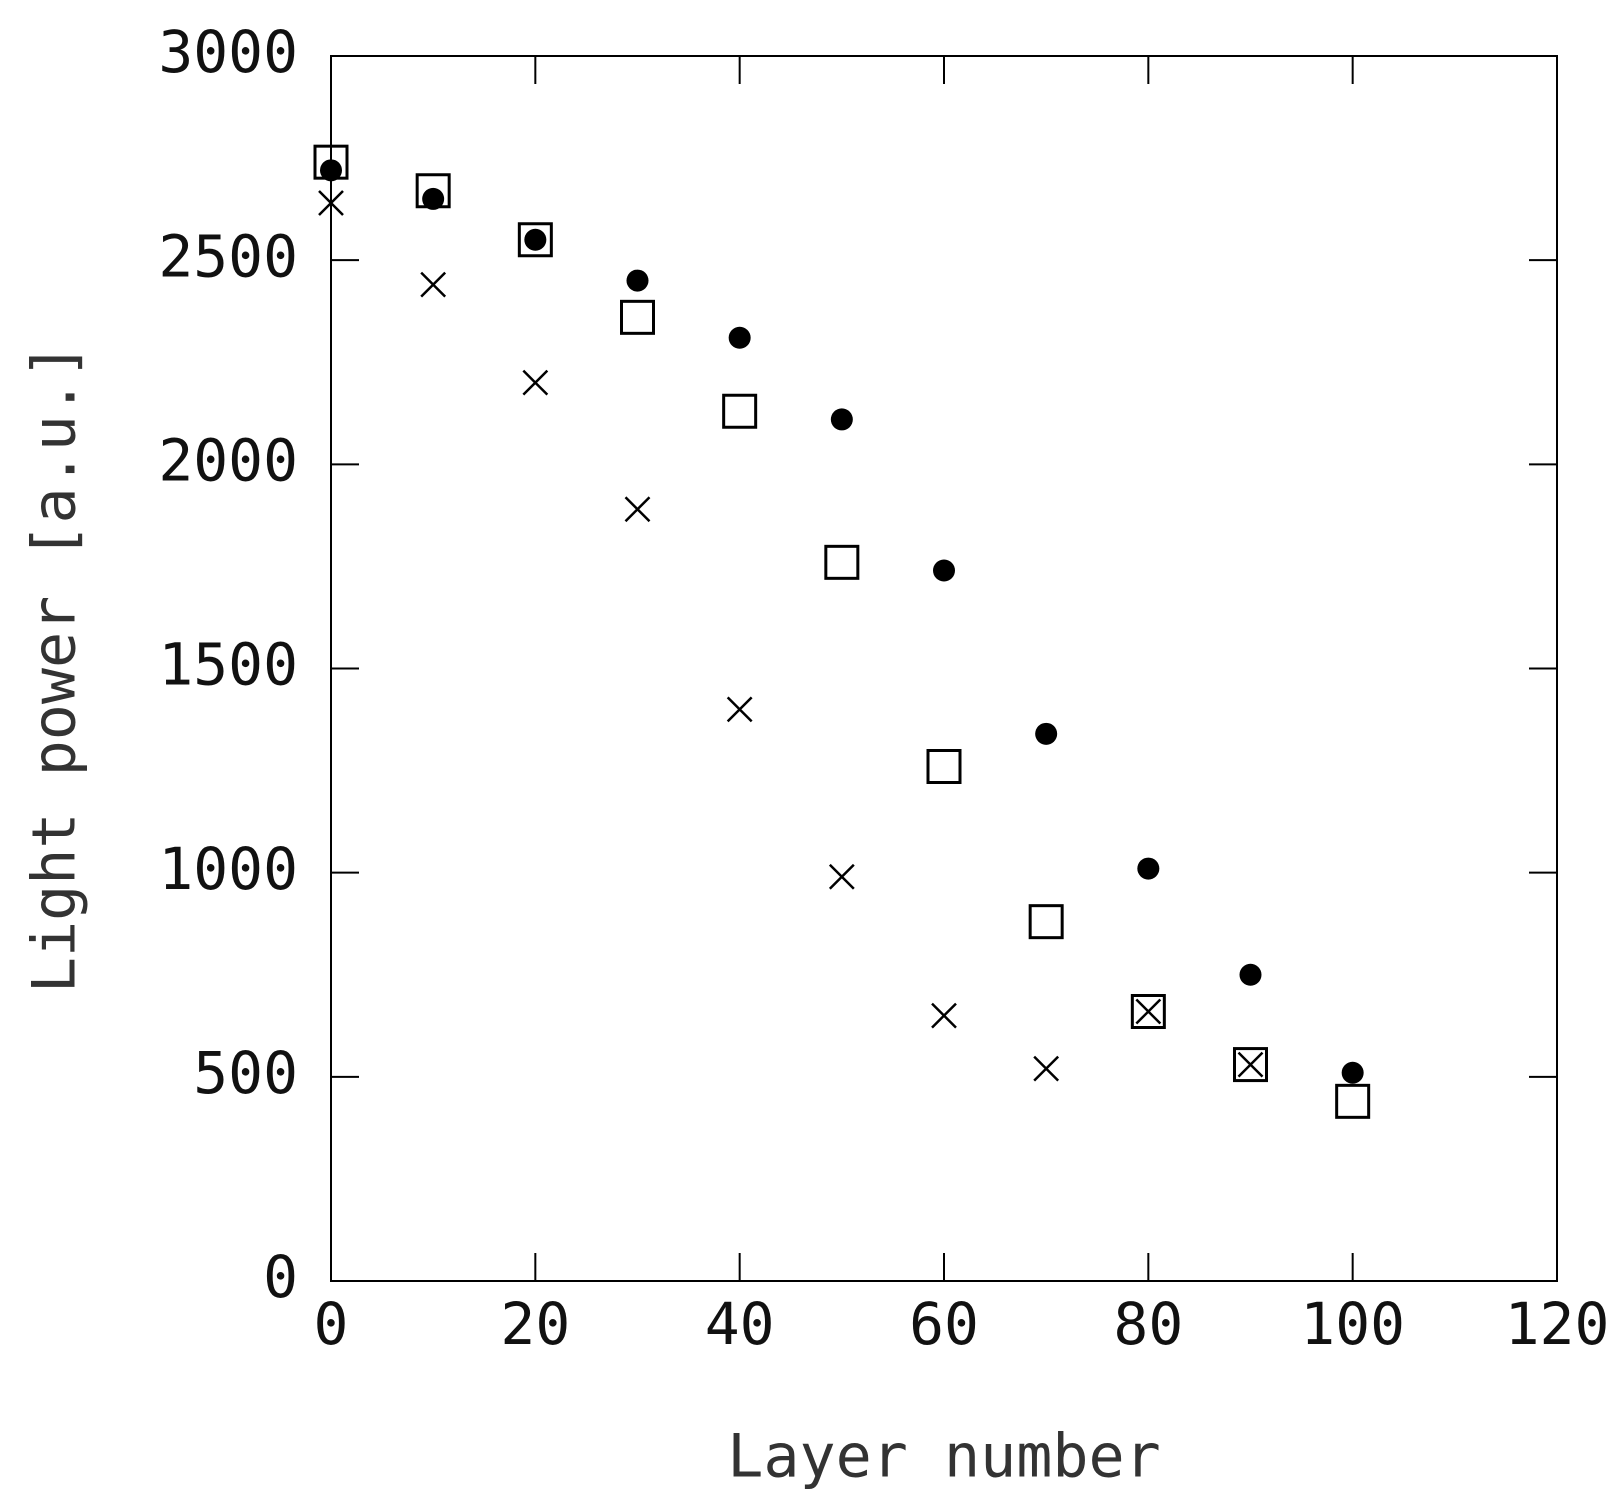 Image resolution: width=1616 pixels, height=1495 pixels. I want to click on x-tick-label: 80, so click(1148, 1324).